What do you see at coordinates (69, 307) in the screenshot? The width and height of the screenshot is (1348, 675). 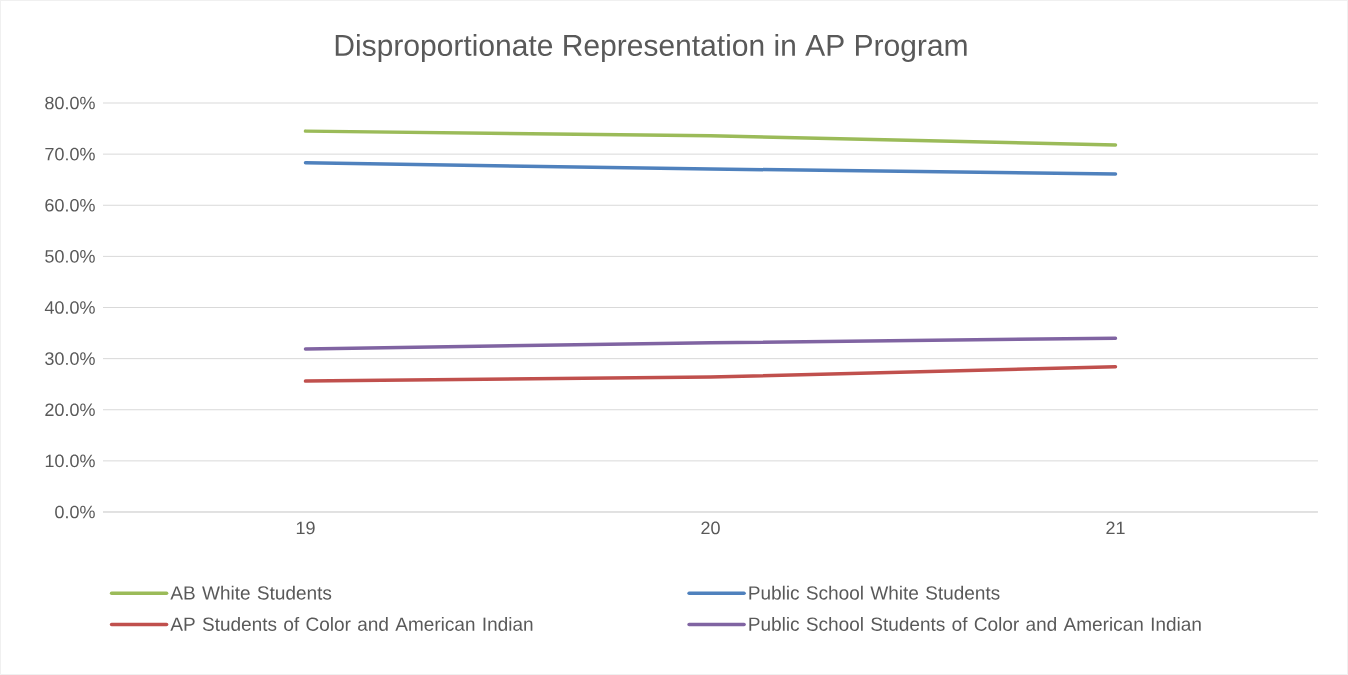 I see `y-tick-label: 40.0%` at bounding box center [69, 307].